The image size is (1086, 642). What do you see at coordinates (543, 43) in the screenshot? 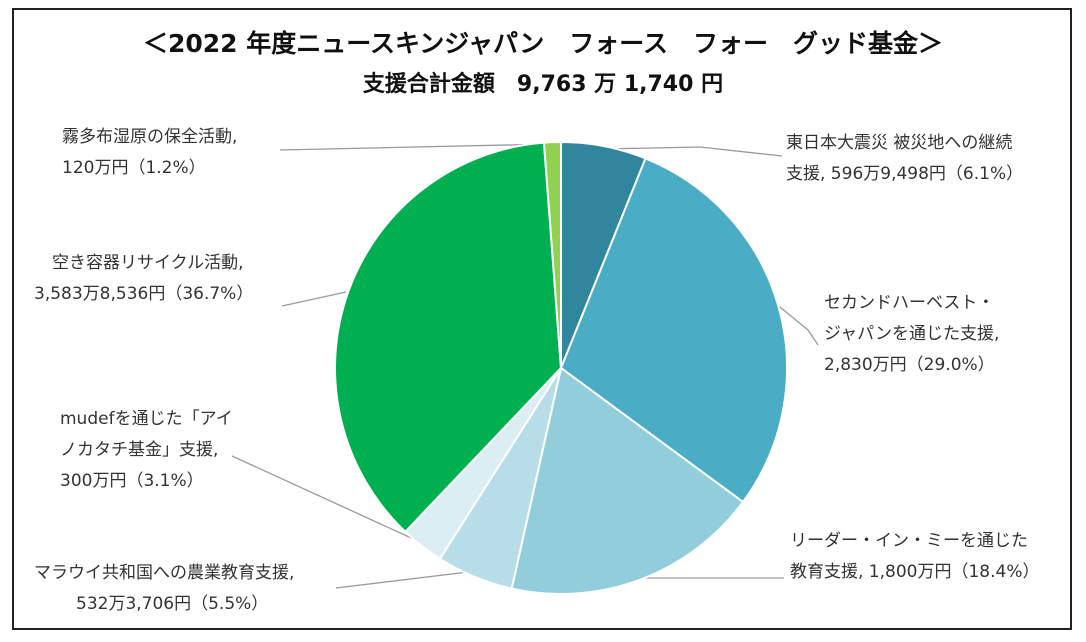
I see `chart-title: ＜2022 年度ニュースキンジャパン フォース フォー グッド基金＞` at bounding box center [543, 43].